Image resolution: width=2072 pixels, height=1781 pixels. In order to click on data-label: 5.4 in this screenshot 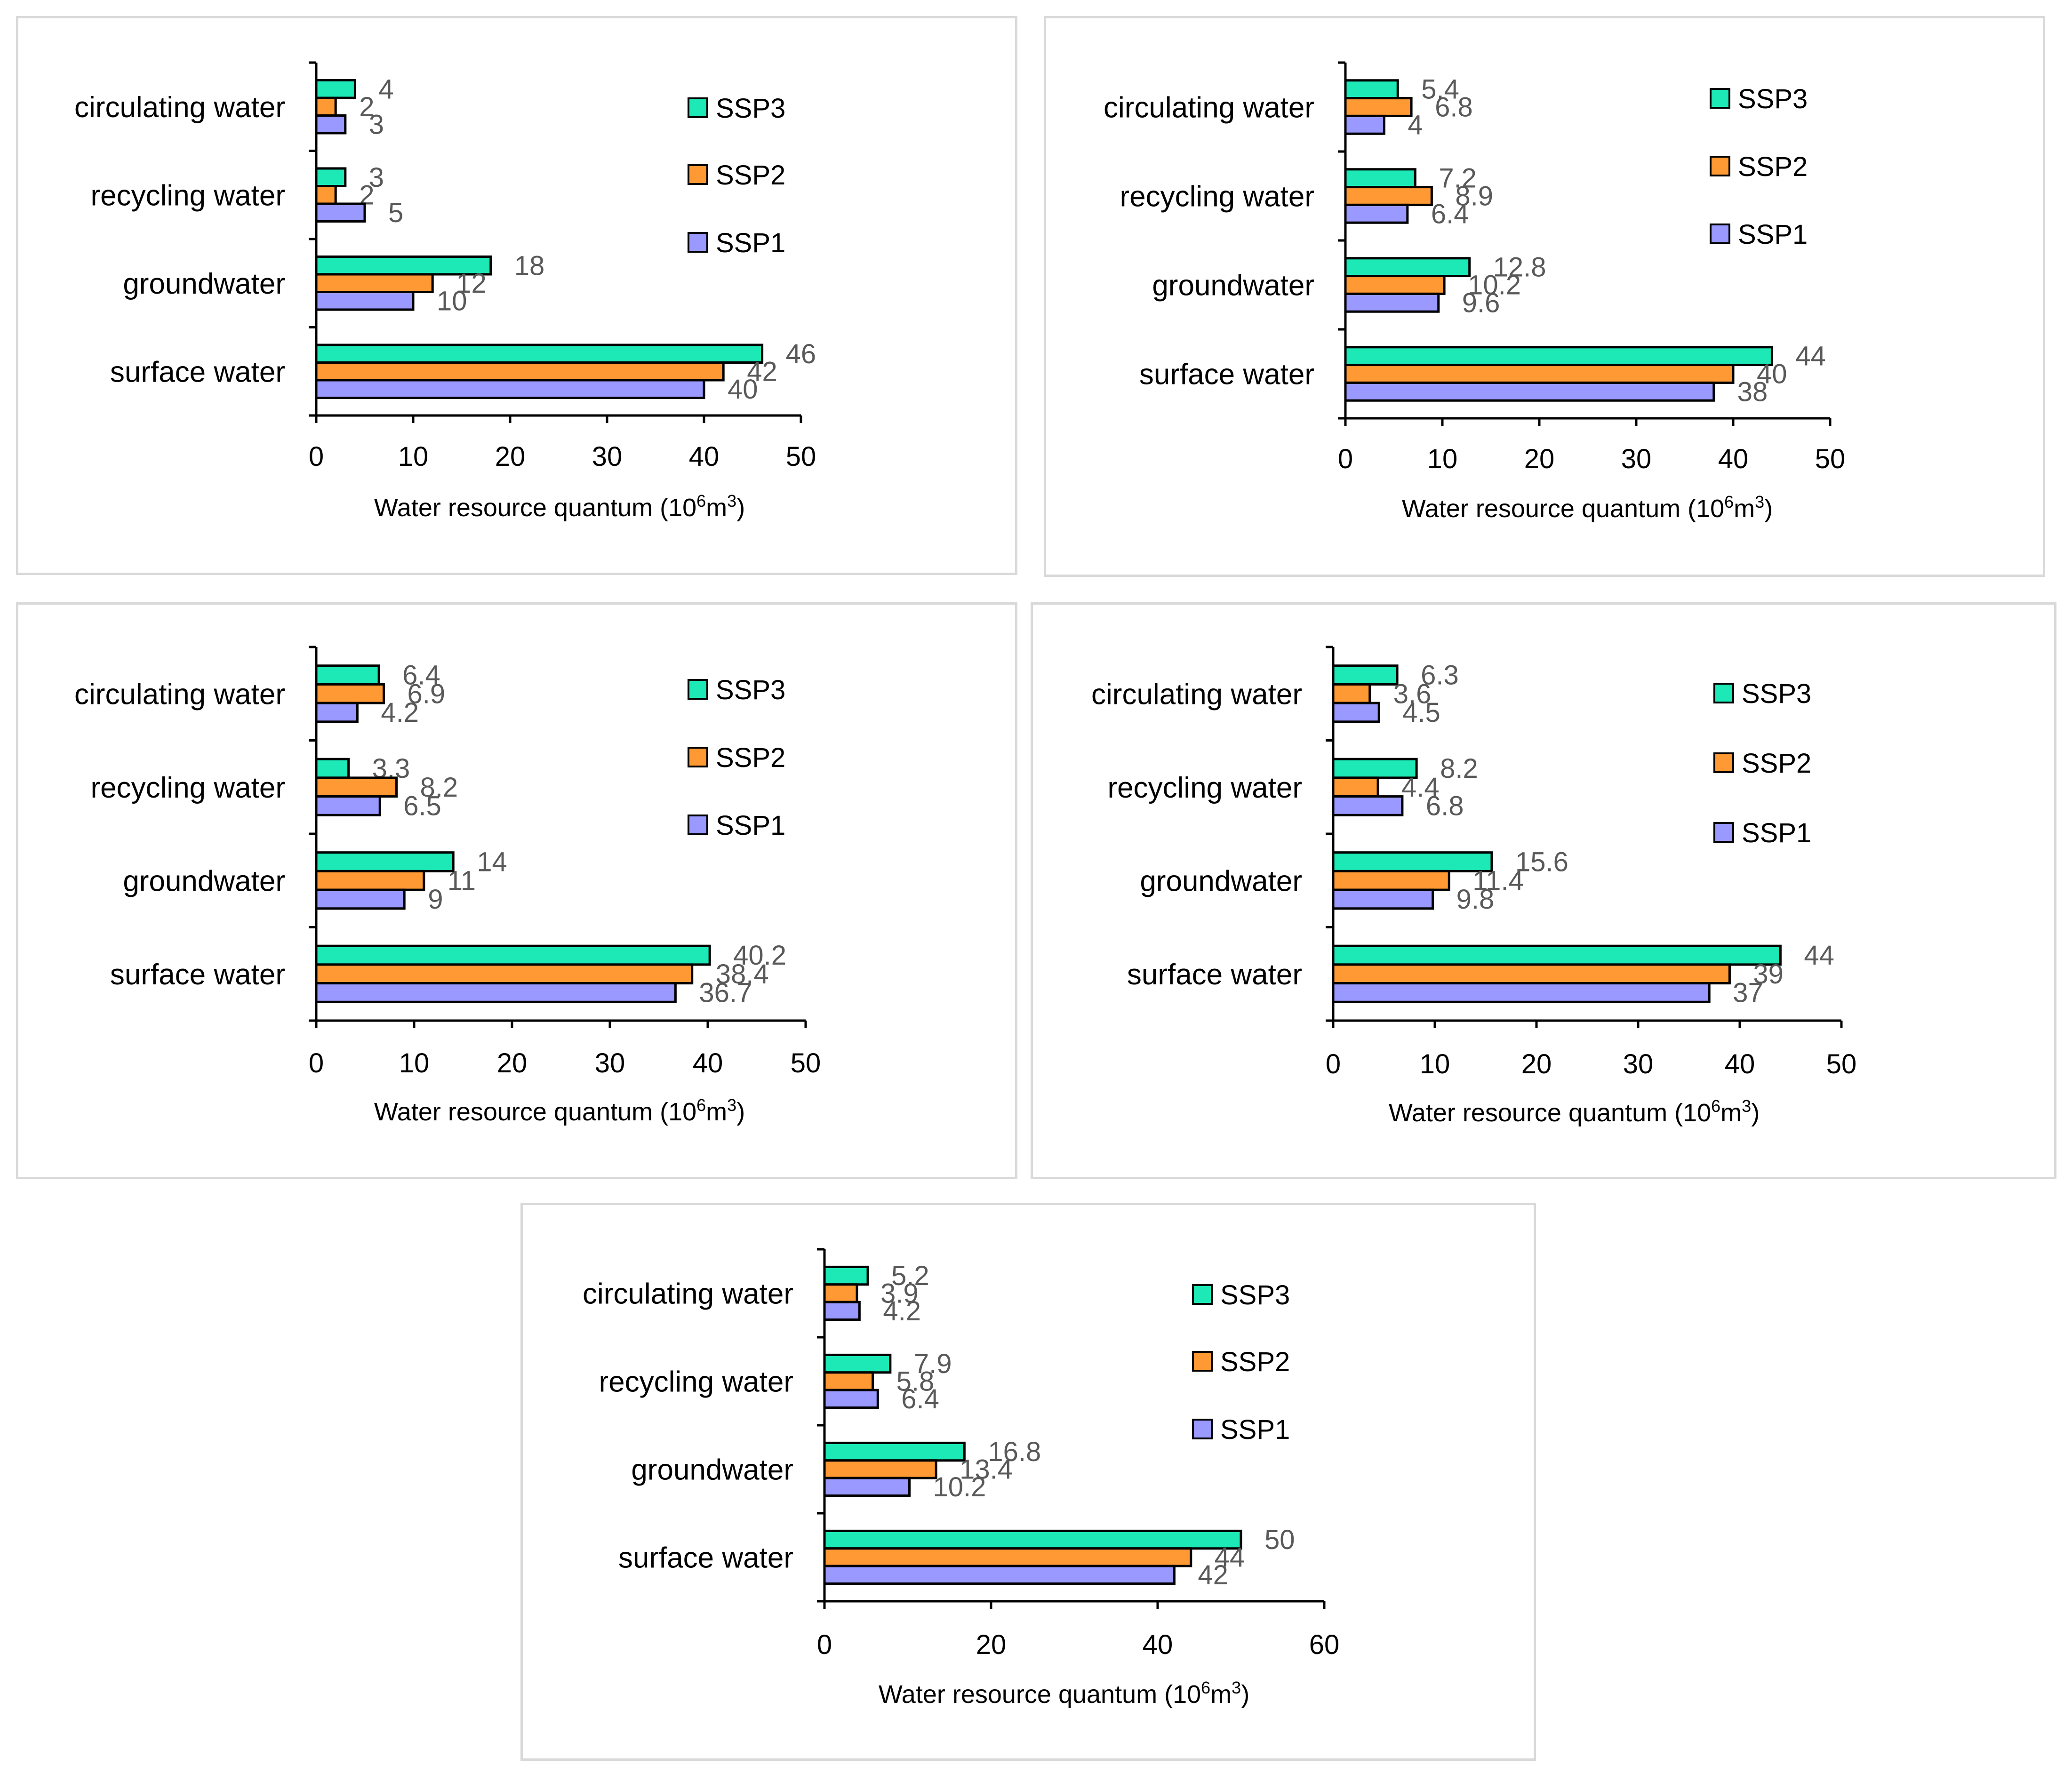, I will do `click(1440, 89)`.